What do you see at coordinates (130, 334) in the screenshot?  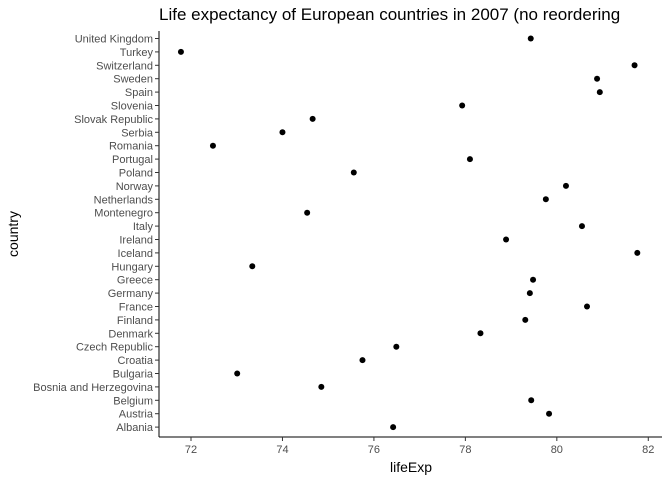 I see `y-tick-label: Denmark` at bounding box center [130, 334].